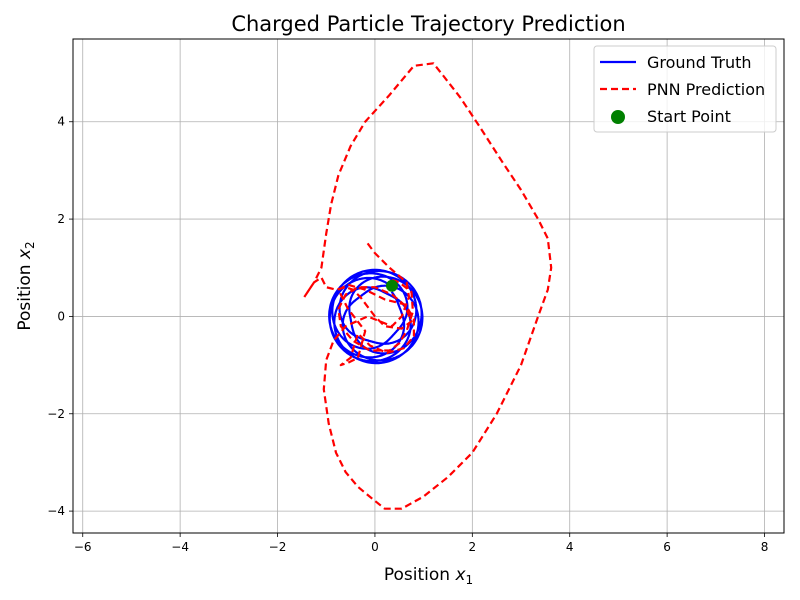  Describe the element at coordinates (689, 116) in the screenshot. I see `legend-label-start-point: Start Point` at that location.